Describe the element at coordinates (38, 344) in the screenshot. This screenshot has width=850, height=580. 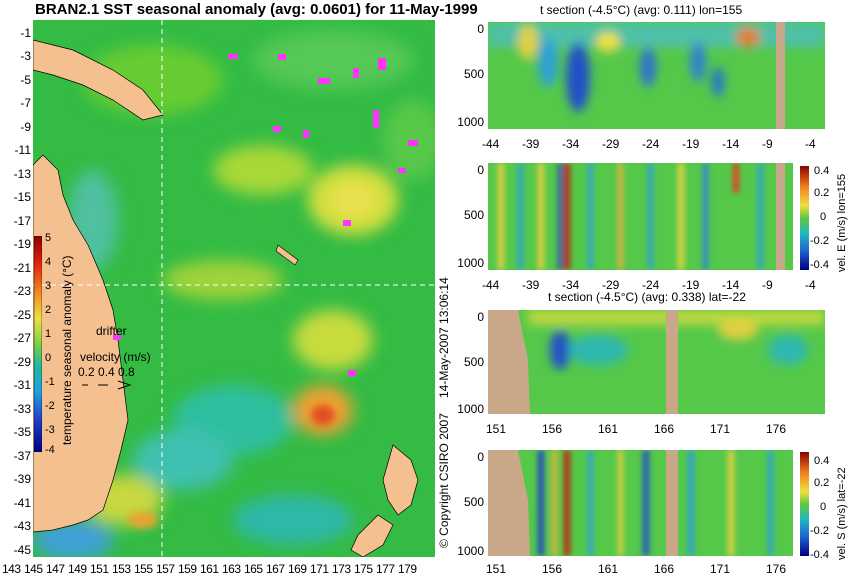
I see `temperature-colorbar` at that location.